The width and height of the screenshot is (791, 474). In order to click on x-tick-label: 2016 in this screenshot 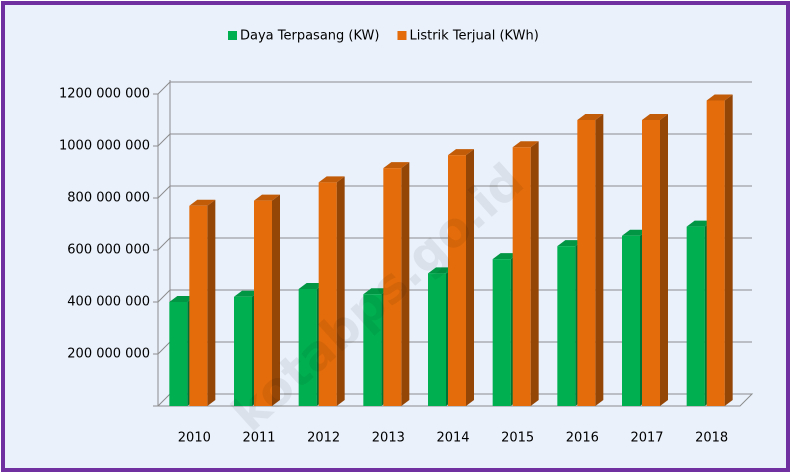, I will do `click(582, 438)`.